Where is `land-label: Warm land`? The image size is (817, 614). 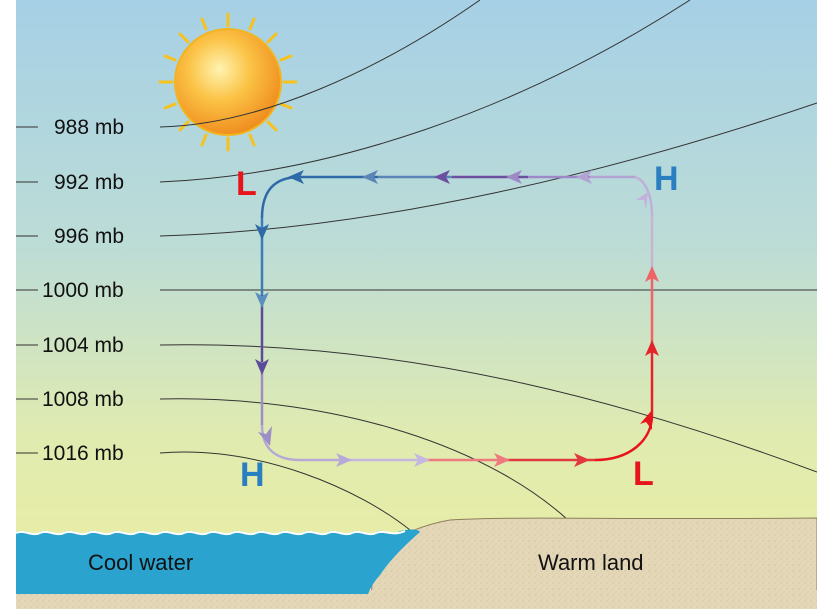 land-label: Warm land is located at coordinates (591, 562).